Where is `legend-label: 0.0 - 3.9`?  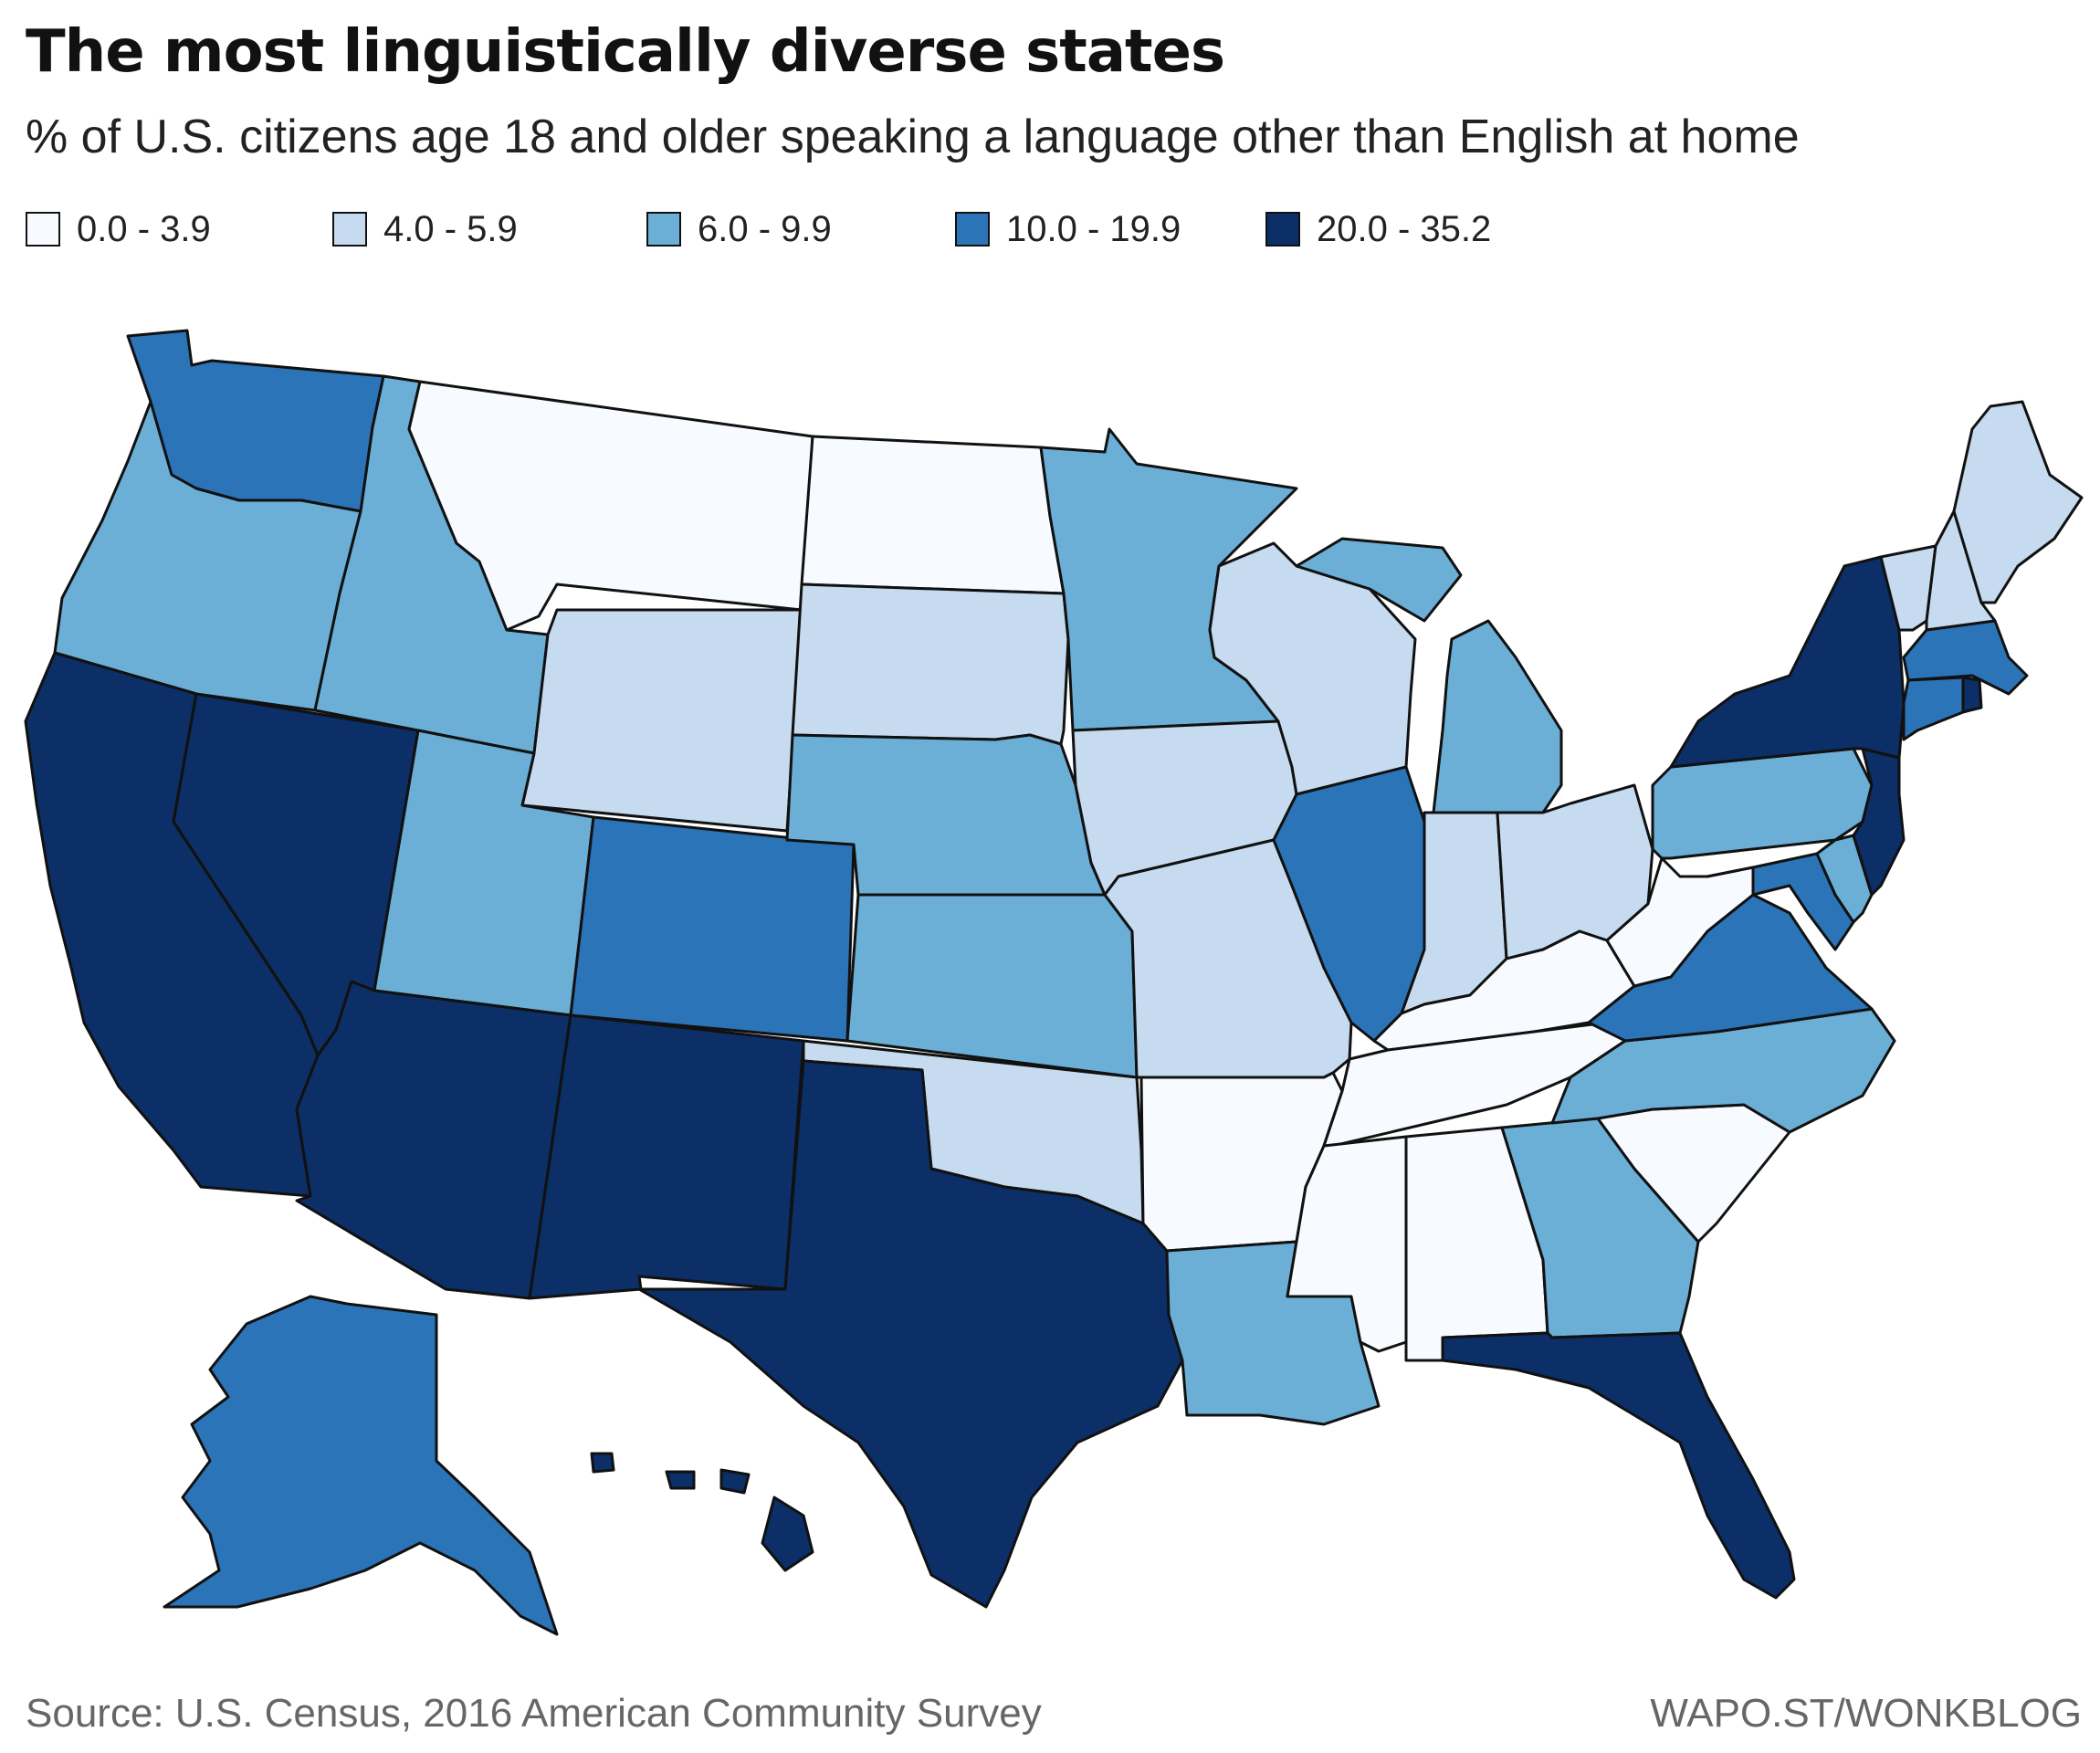
legend-label: 0.0 - 3.9 is located at coordinates (144, 229).